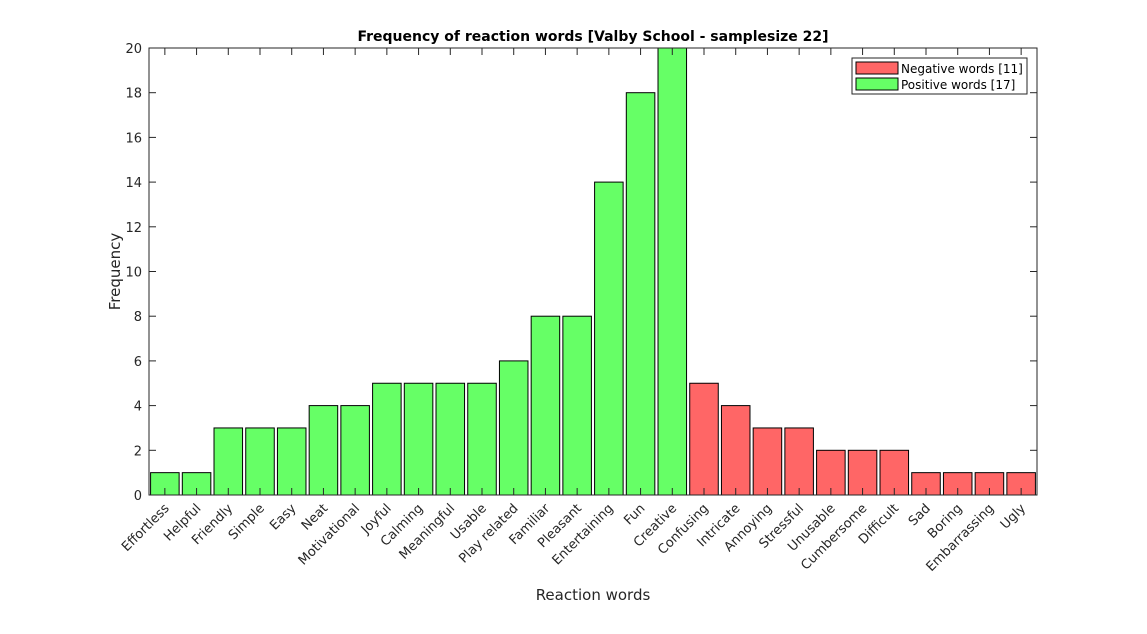  Describe the element at coordinates (799, 461) in the screenshot. I see `bar-stressful` at that location.